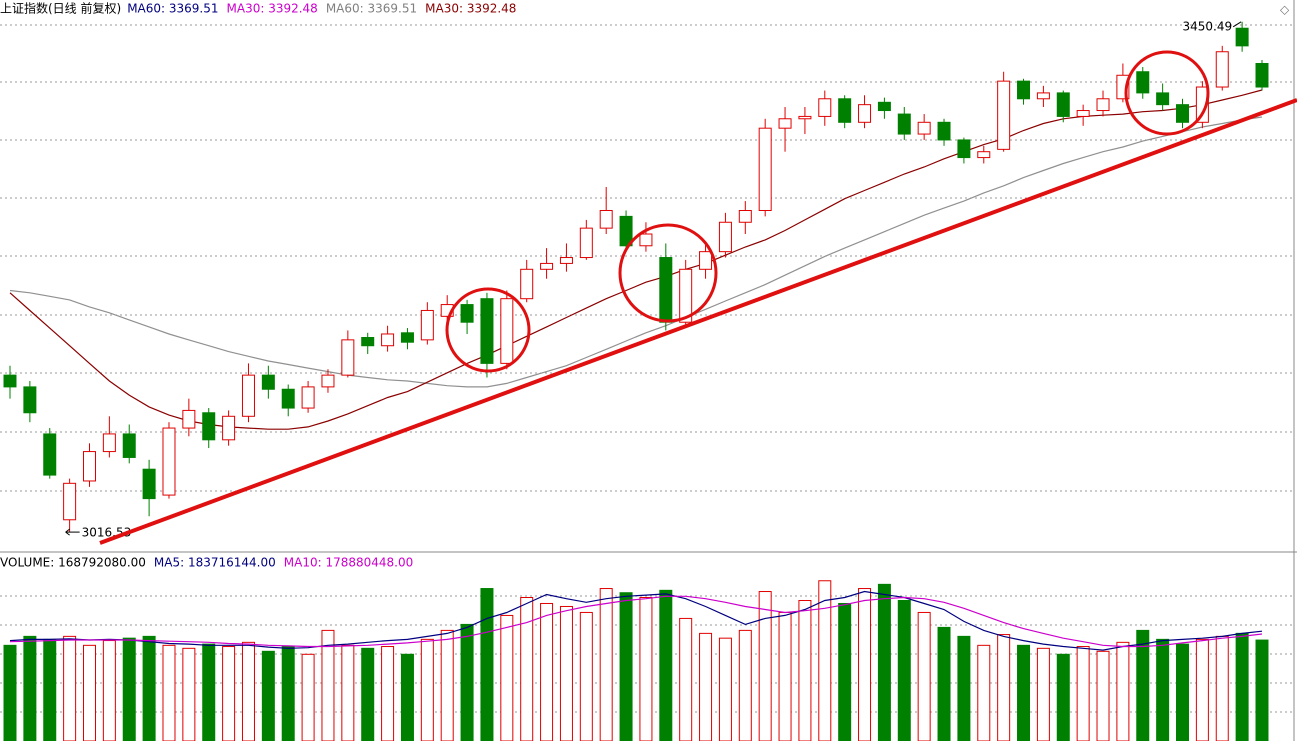 This screenshot has height=741, width=1297. I want to click on legend-entry: MA30: 3392.48, so click(470, 9).